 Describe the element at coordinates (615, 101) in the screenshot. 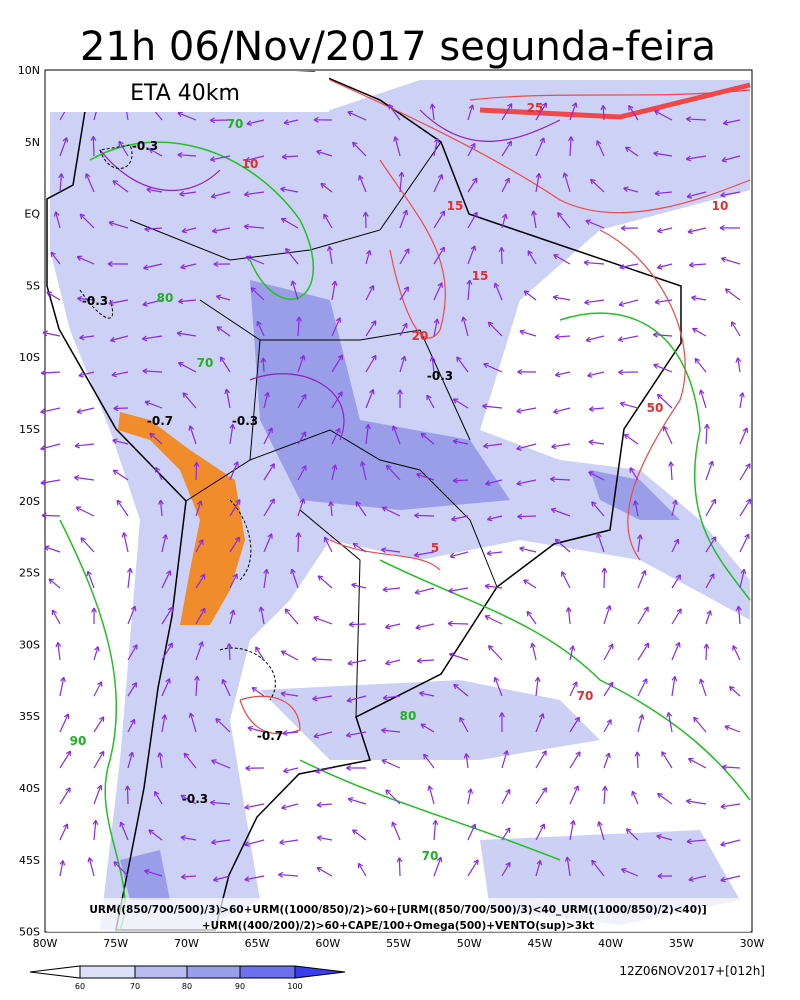

I see `jet-contour` at that location.